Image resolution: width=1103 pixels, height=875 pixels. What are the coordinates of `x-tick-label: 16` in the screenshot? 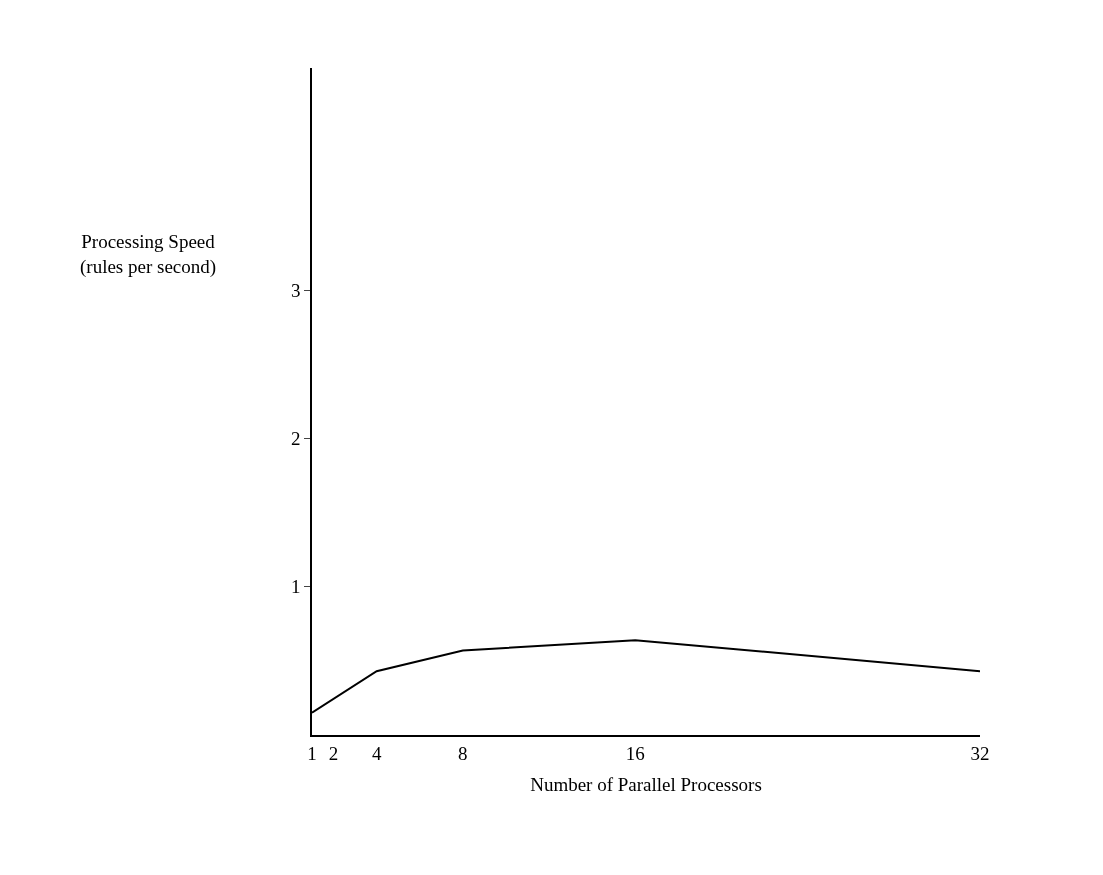 It's located at (635, 753).